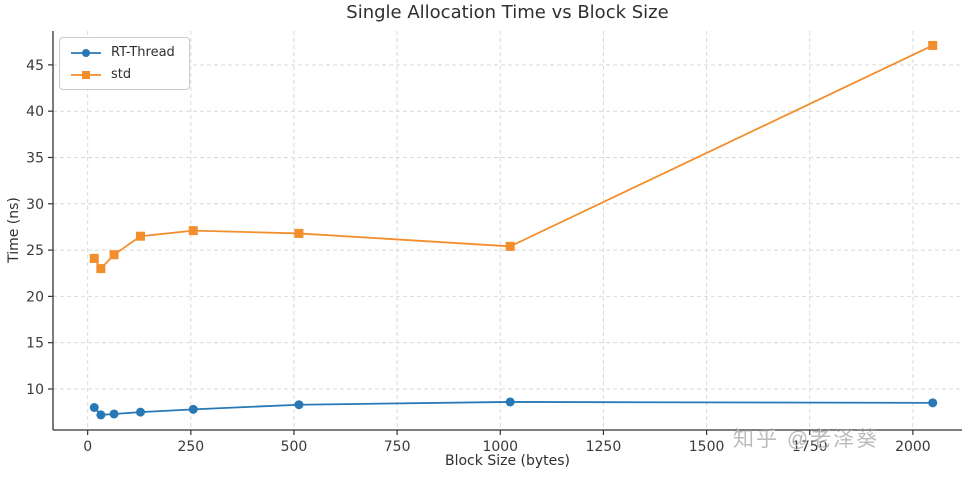  I want to click on x-tick-label: 1750, so click(810, 447).